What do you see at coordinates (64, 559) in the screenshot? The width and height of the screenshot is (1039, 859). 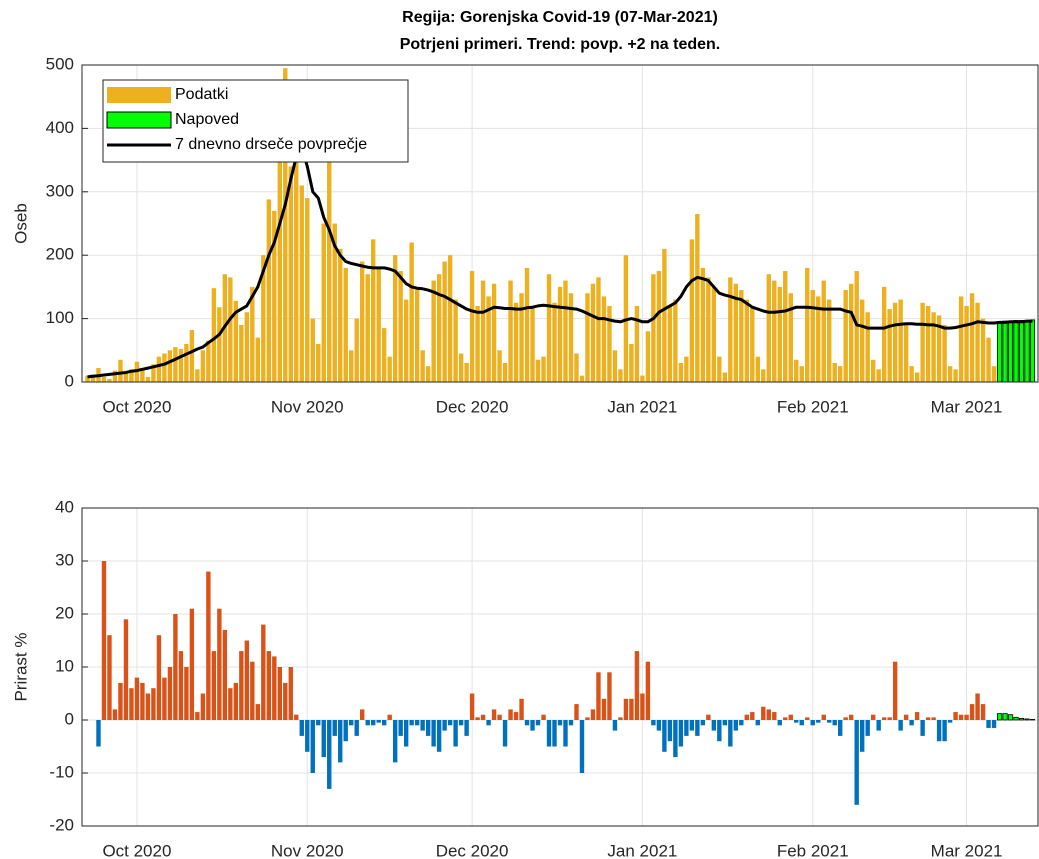 I see `y-tick-label: 30` at bounding box center [64, 559].